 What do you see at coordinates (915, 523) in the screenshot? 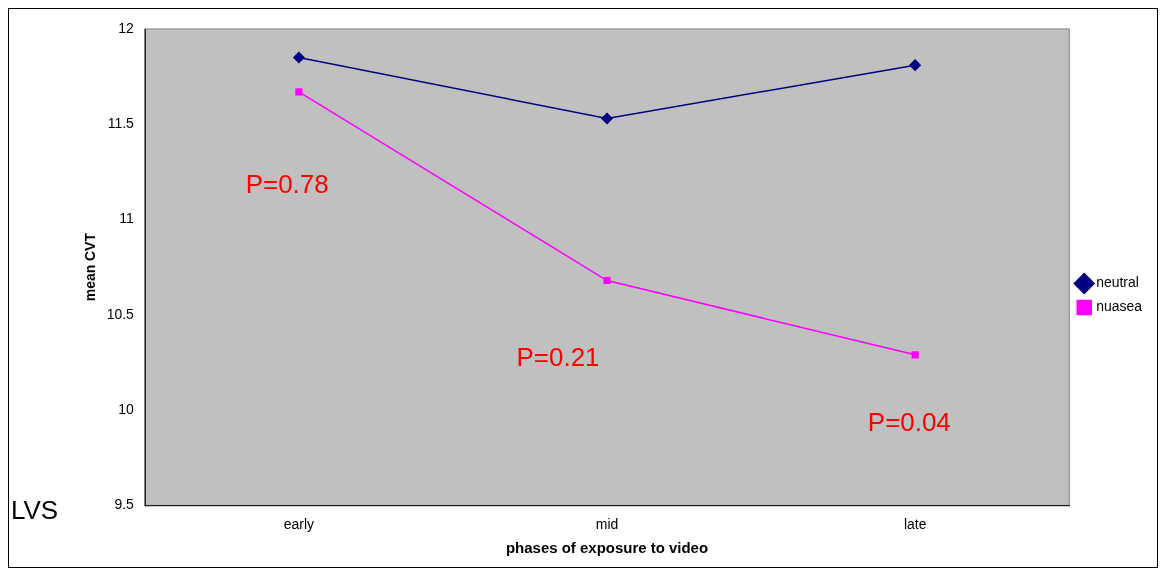
I see `x-tick-label: late` at bounding box center [915, 523].